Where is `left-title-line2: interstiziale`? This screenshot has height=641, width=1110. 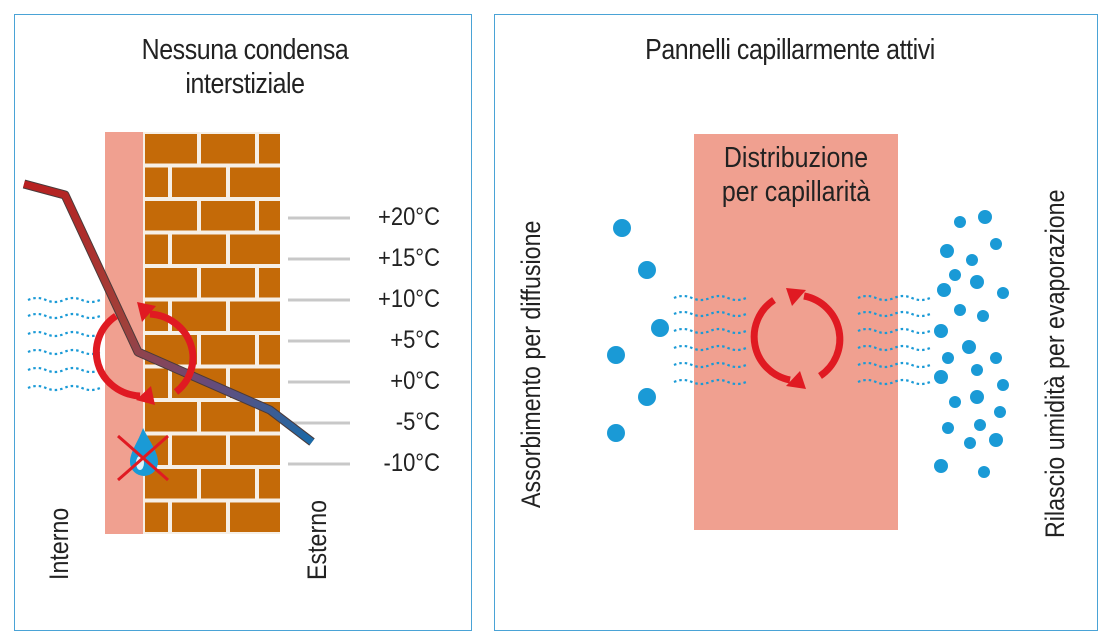
left-title-line2: interstiziale is located at coordinates (245, 84).